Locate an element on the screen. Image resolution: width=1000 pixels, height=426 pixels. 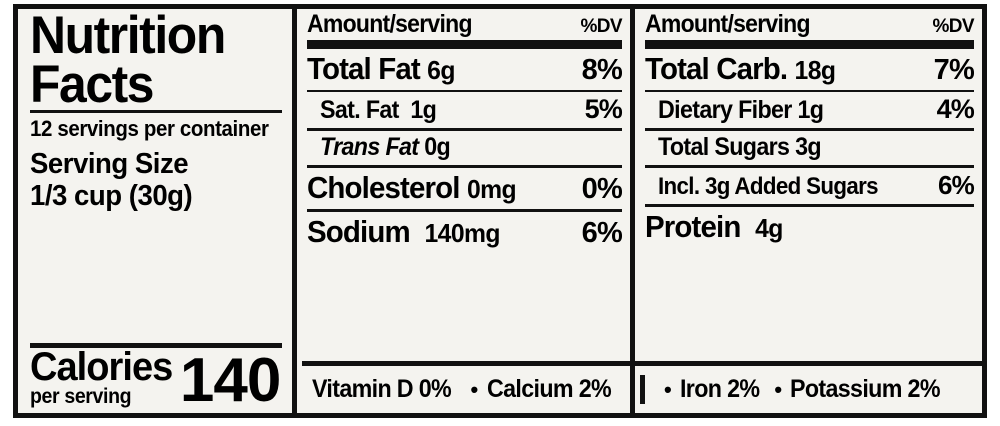
right-amount-header: Amount/serving is located at coordinates (728, 24).